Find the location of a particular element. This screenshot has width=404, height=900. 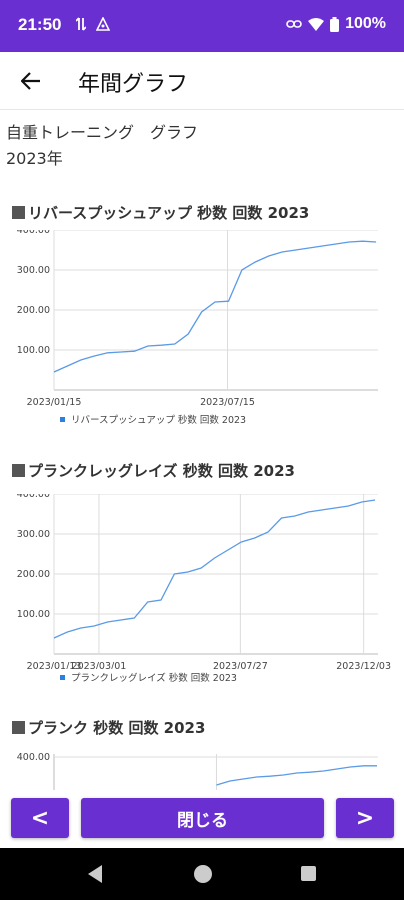

chart-1-title-marker is located at coordinates (18, 212).